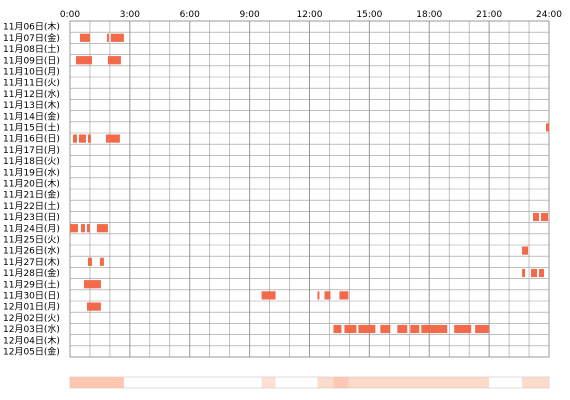 Image resolution: width=570 pixels, height=400 pixels. I want to click on day-label: 11月15日(土), so click(31, 128).